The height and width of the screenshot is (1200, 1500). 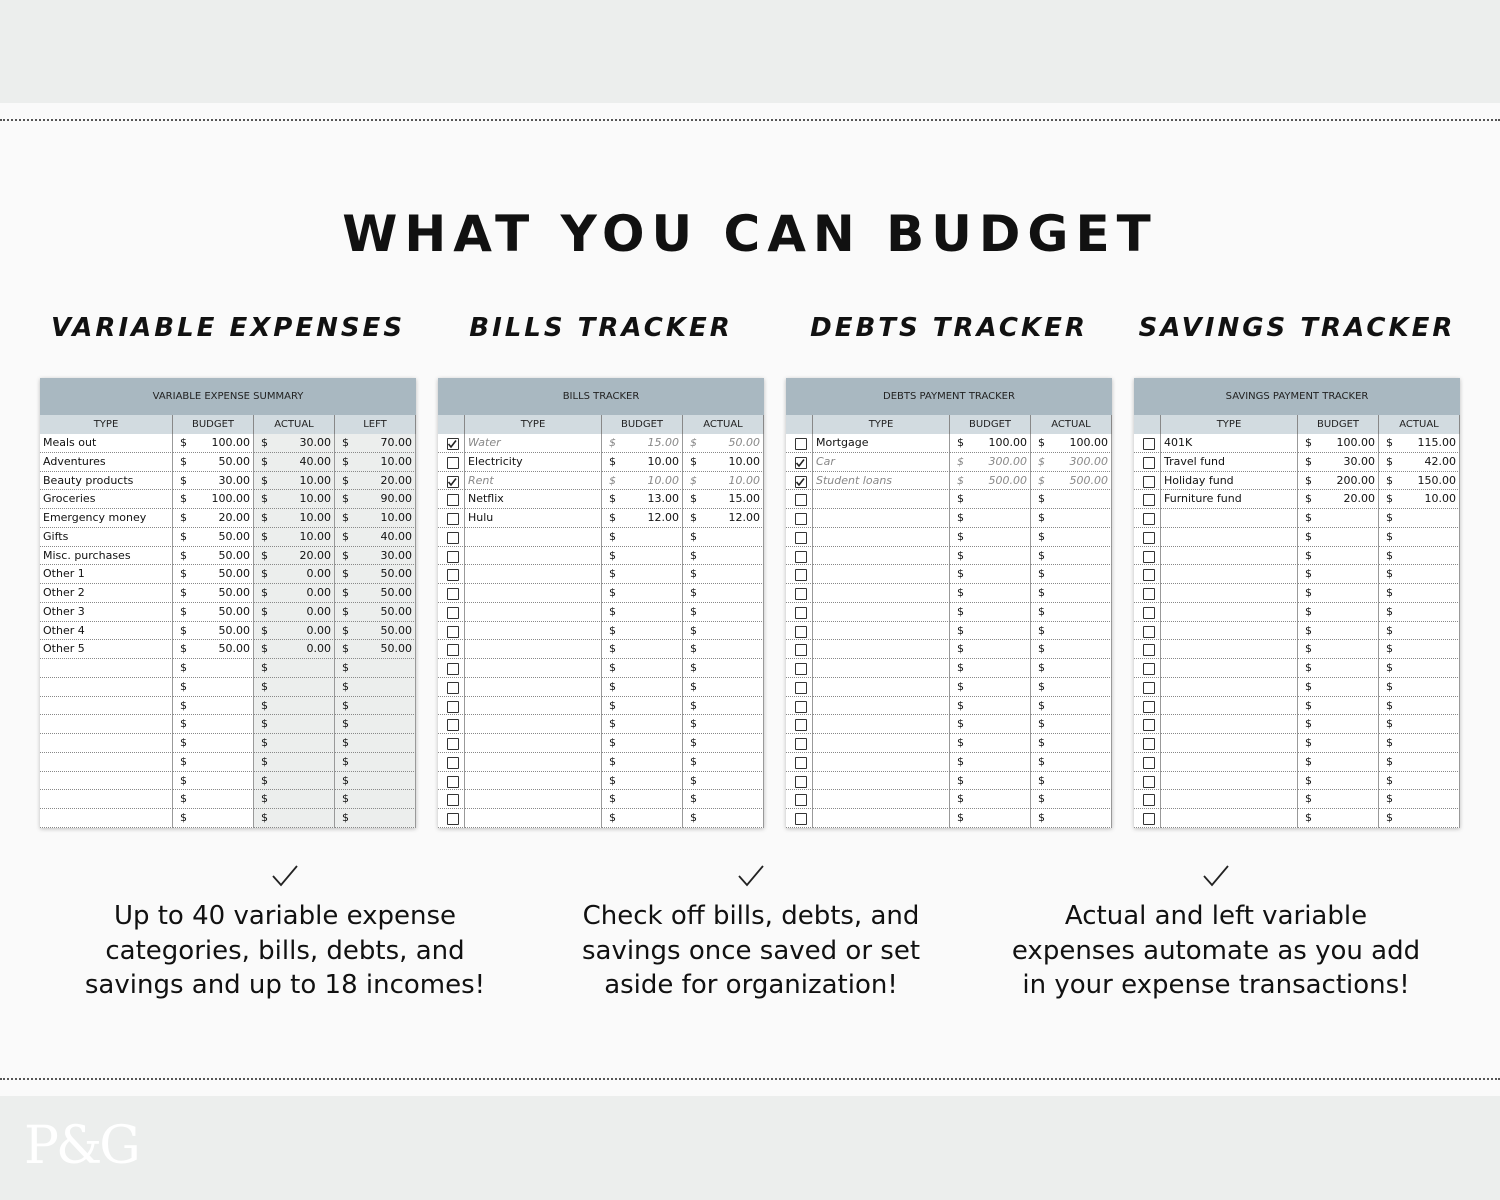 What do you see at coordinates (315, 555) in the screenshot?
I see `amount: 20.00` at bounding box center [315, 555].